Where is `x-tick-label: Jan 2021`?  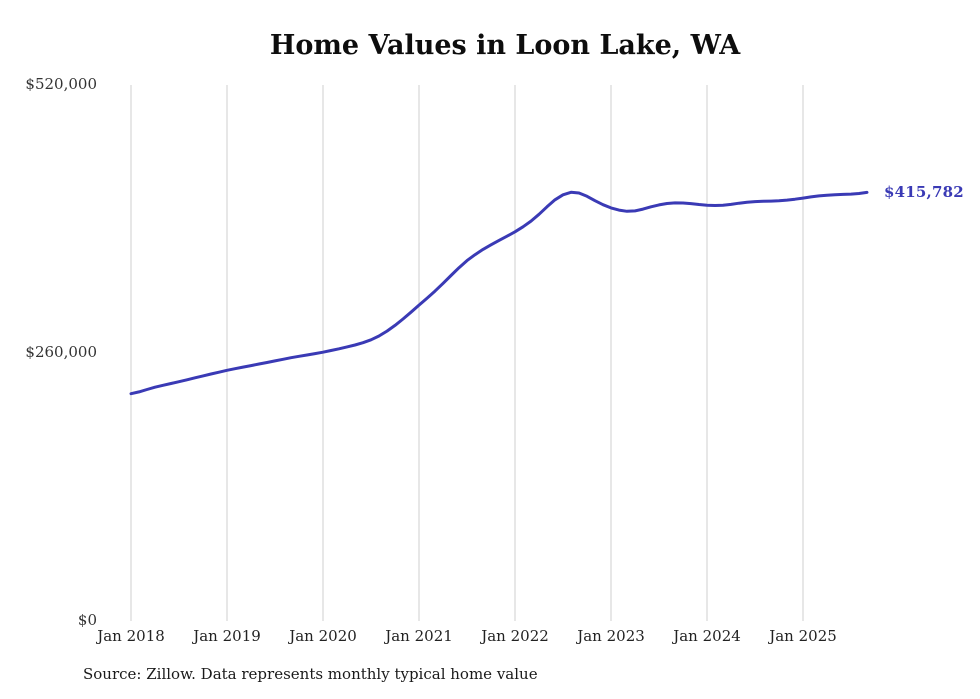
x-tick-label: Jan 2021 is located at coordinates (419, 636).